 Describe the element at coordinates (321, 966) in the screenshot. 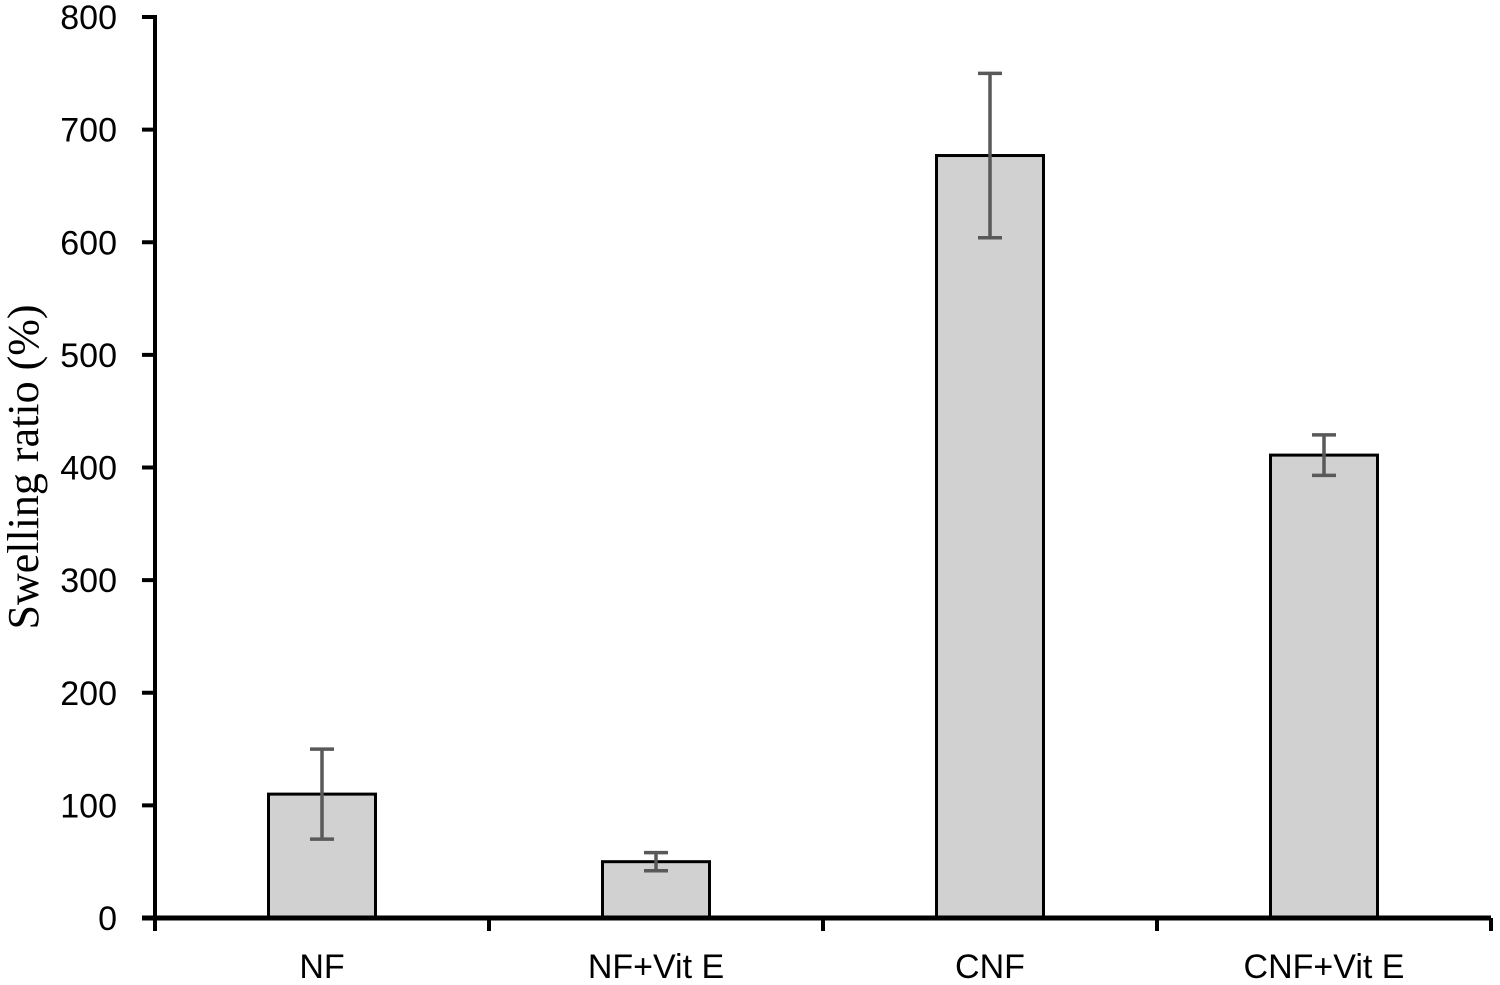

I see `x-category-label-nf: NF` at that location.